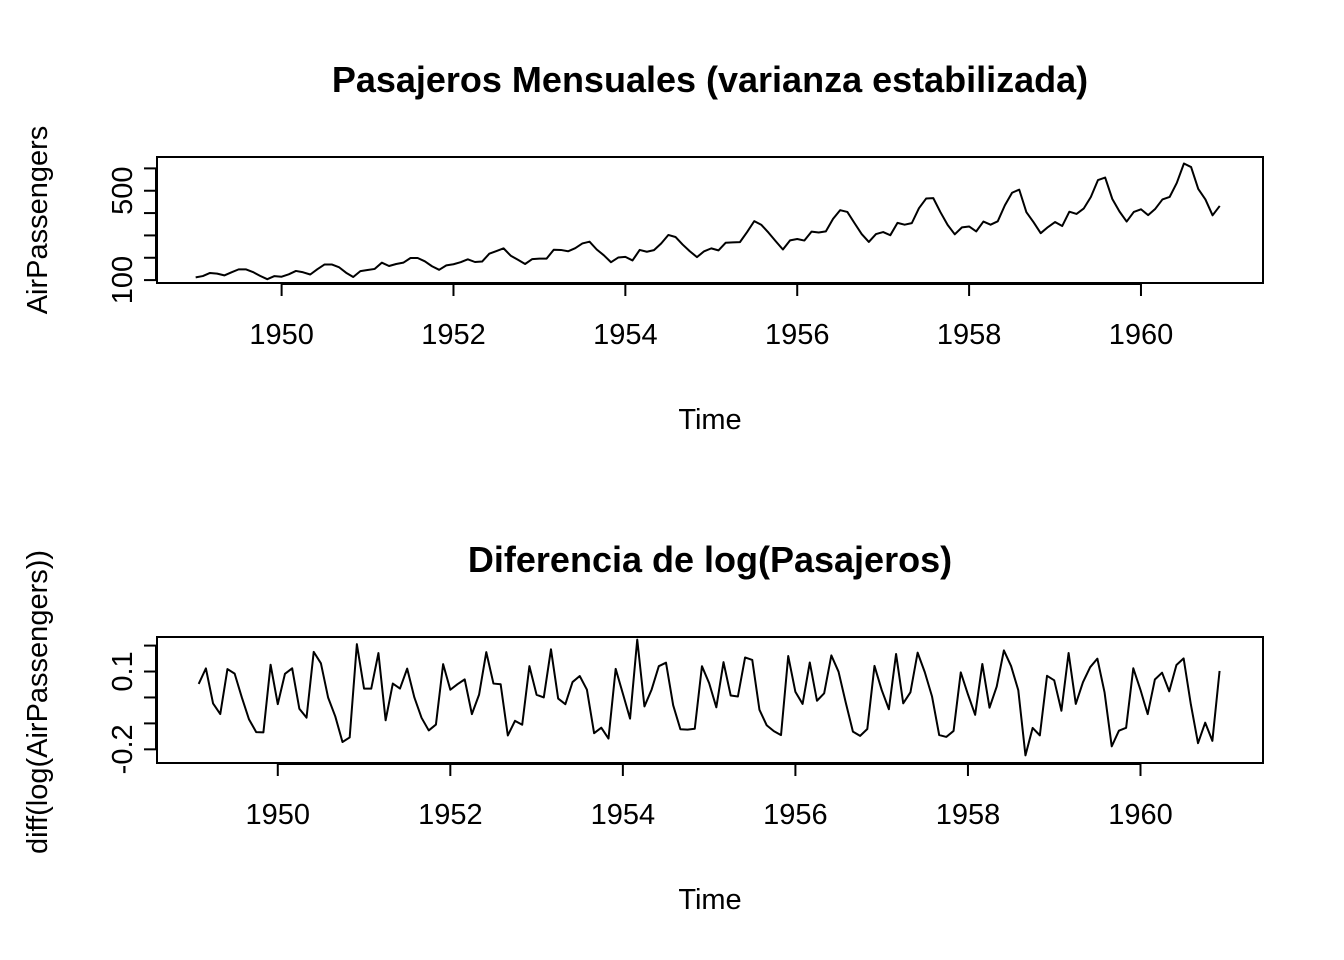  What do you see at coordinates (710, 559) in the screenshot?
I see `chart-title: Diferencia de log(Pasajeros)` at bounding box center [710, 559].